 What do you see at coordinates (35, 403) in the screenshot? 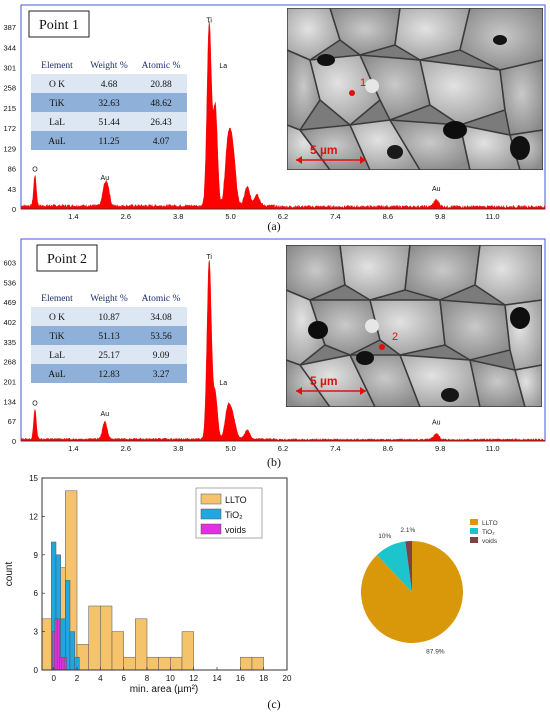
I see `peak-label-o: O` at bounding box center [35, 403].